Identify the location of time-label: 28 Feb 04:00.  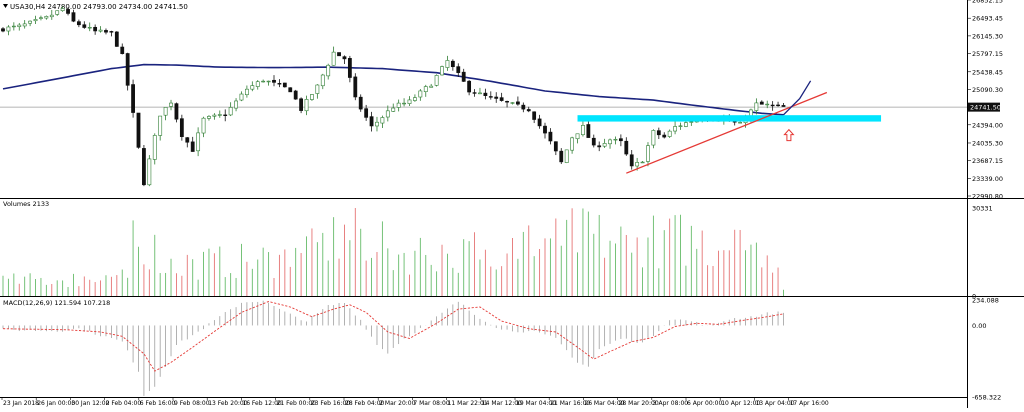
(365, 403).